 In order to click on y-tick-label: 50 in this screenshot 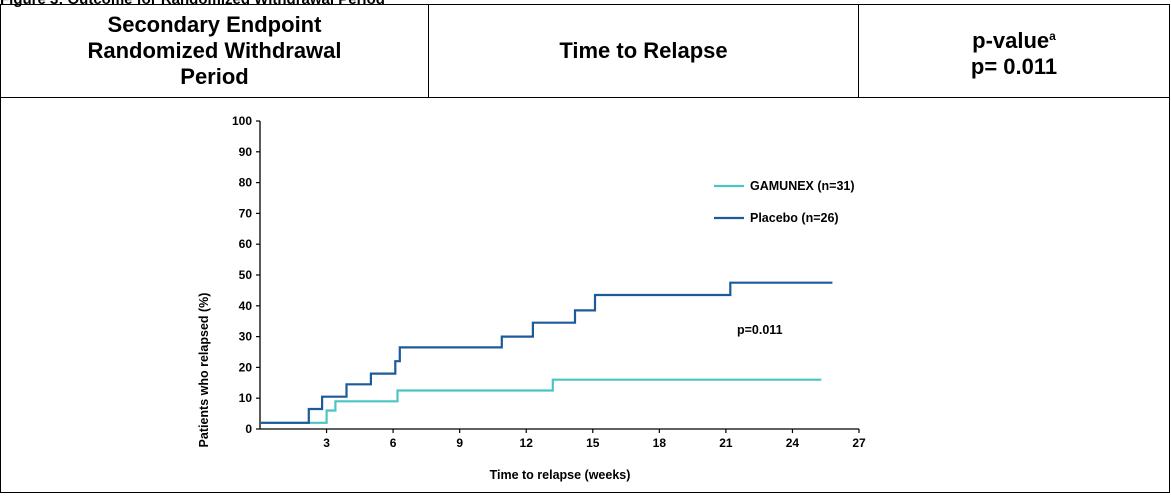, I will do `click(246, 275)`.